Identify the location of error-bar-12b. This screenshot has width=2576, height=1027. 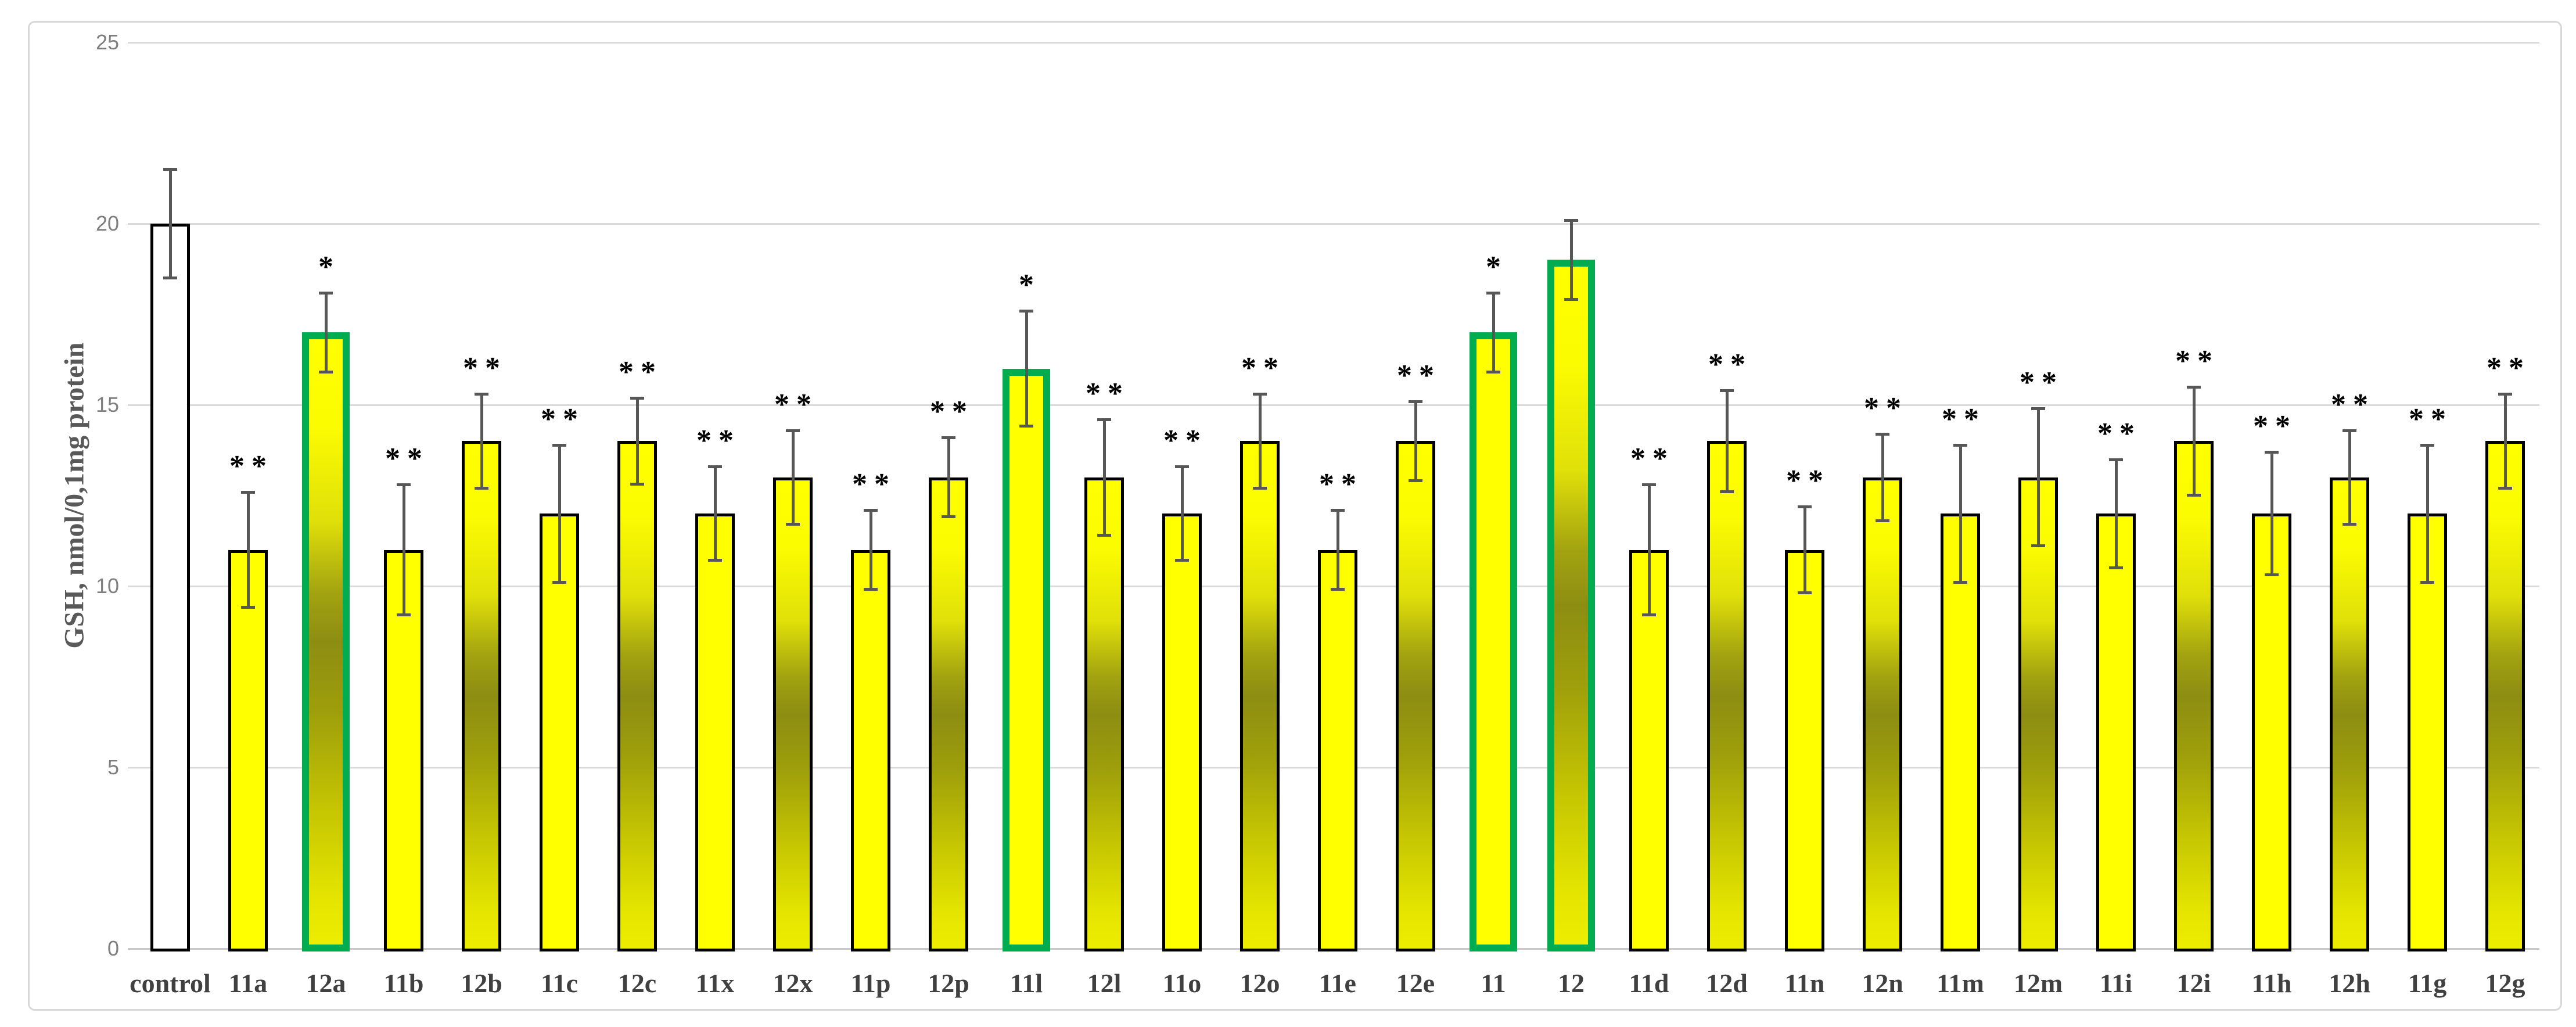
(481, 442).